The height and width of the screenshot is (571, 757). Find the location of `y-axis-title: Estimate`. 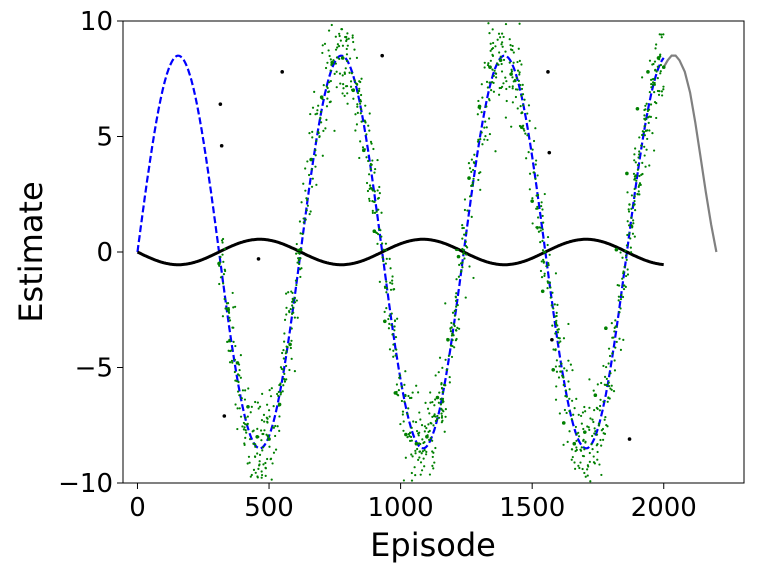

y-axis-title: Estimate is located at coordinates (31, 251).